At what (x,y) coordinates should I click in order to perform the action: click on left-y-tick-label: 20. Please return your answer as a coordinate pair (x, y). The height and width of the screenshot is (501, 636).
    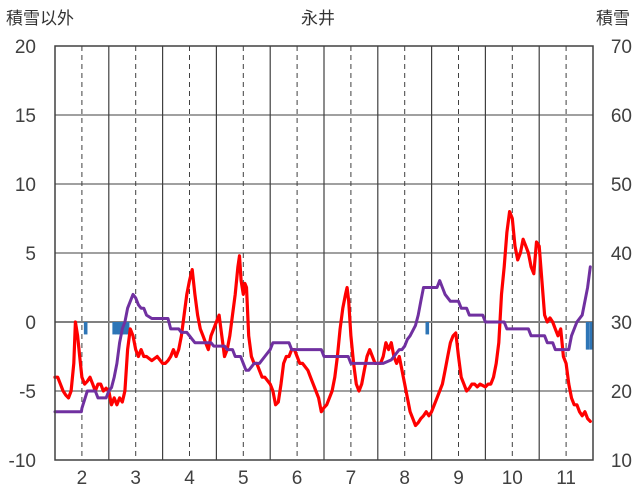
    Looking at the image, I should click on (25, 47).